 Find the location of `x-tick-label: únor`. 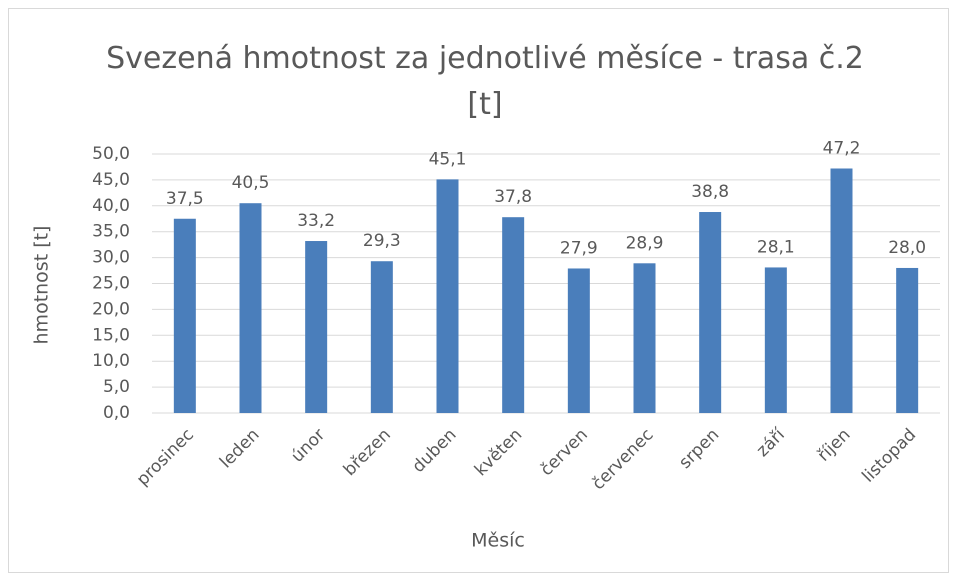

x-tick-label: únor is located at coordinates (309, 446).